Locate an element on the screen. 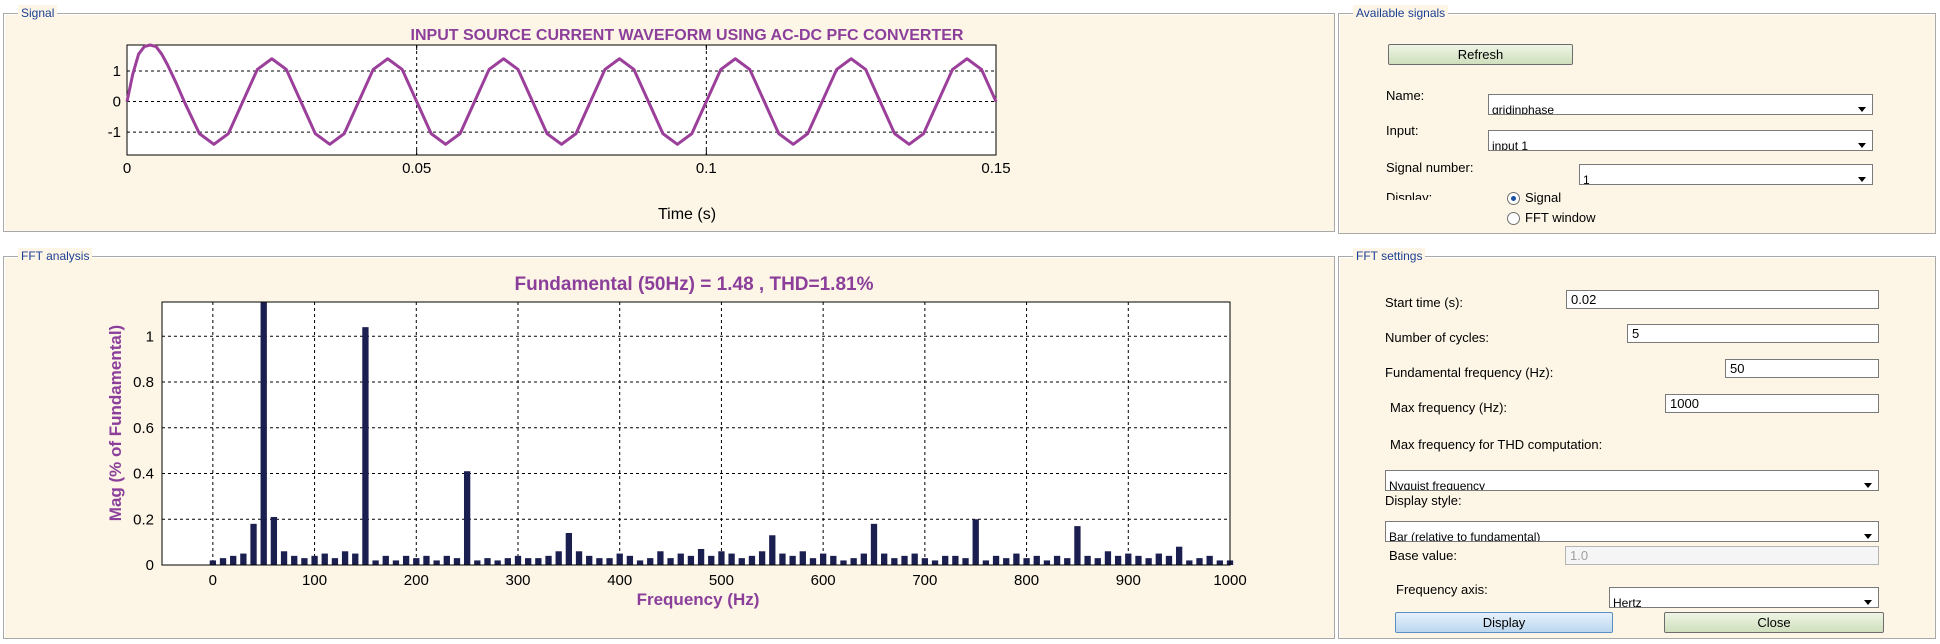 The height and width of the screenshot is (644, 1940). start-time-input: 0.02 is located at coordinates (1722, 299).